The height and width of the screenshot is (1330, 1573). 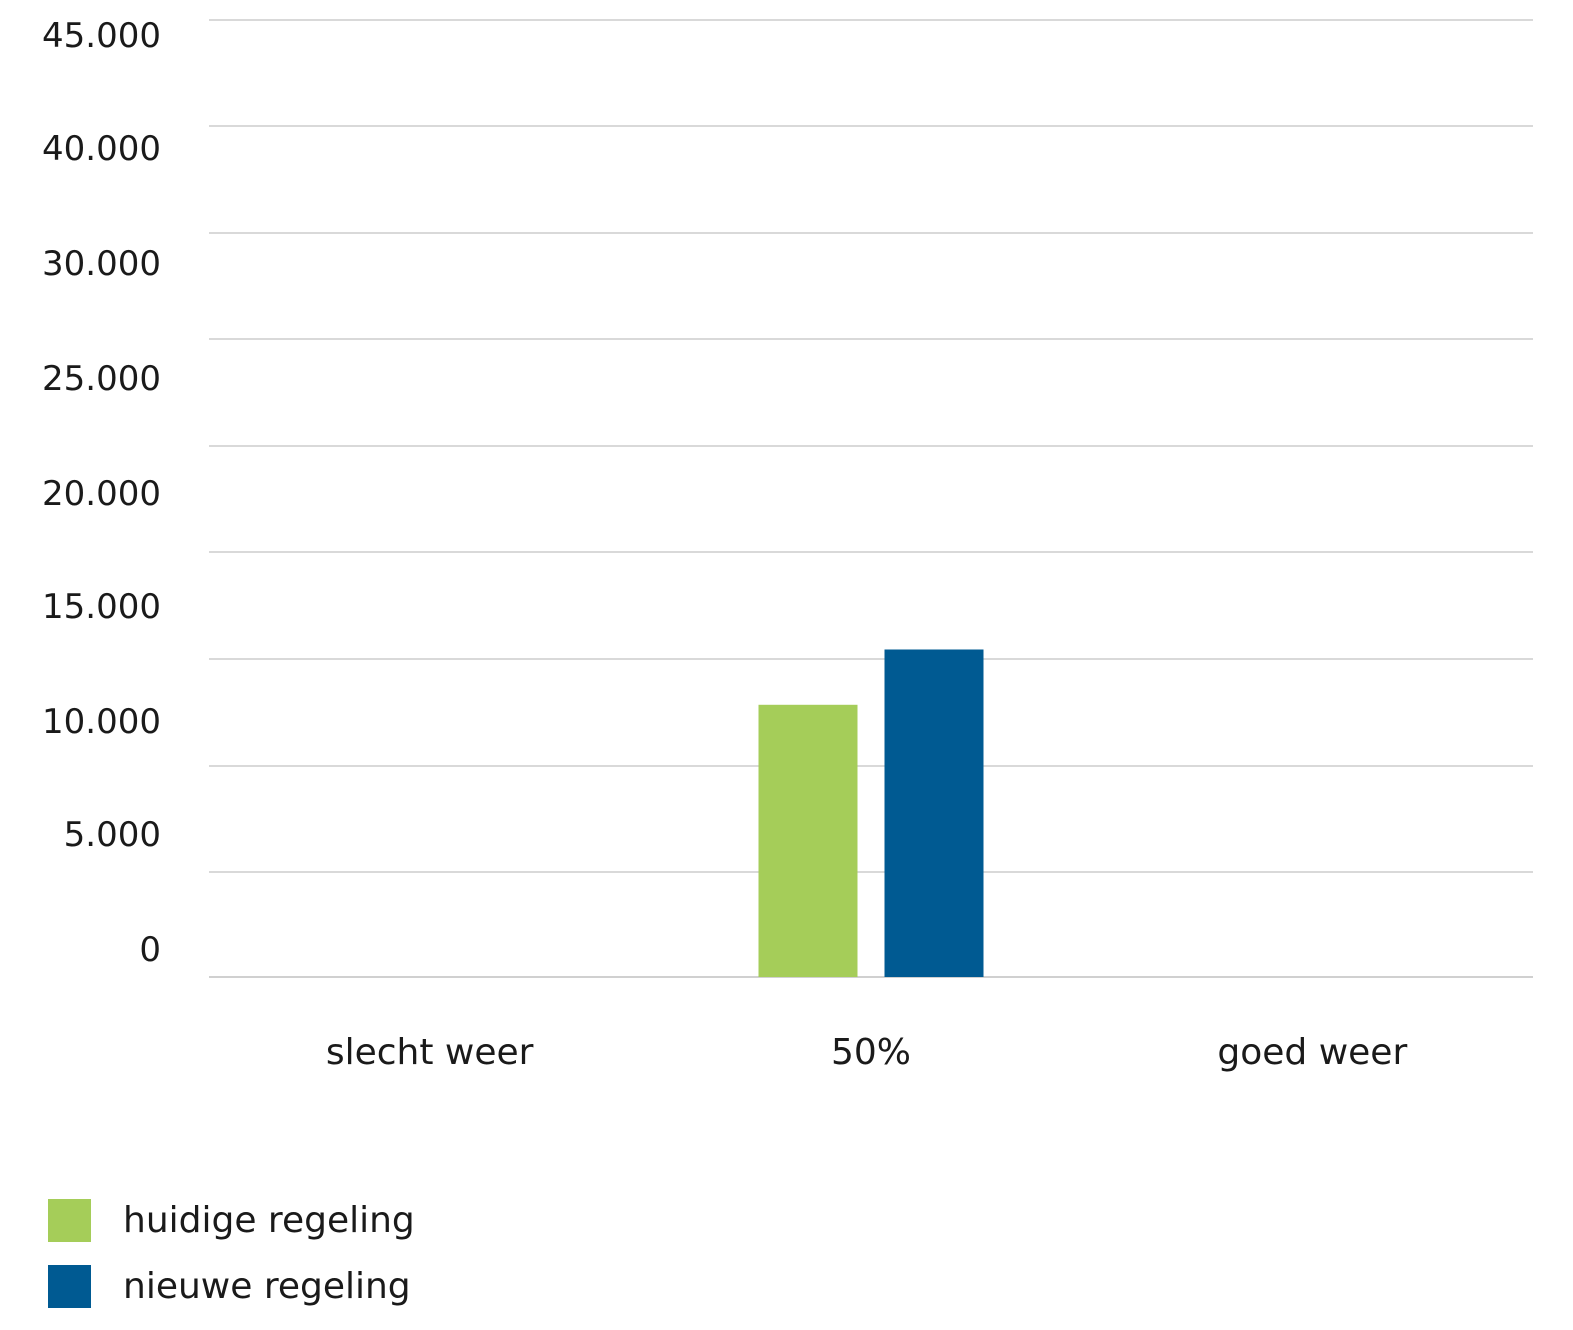 What do you see at coordinates (150, 950) in the screenshot?
I see `y-tick-label: 0` at bounding box center [150, 950].